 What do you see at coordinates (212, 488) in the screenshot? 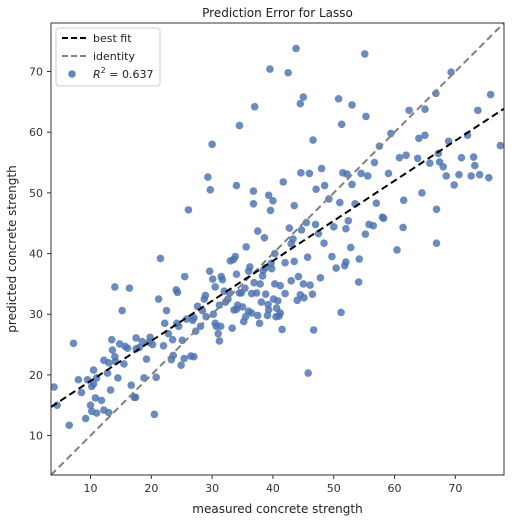
I see `x-tick-label: 30` at bounding box center [212, 488].